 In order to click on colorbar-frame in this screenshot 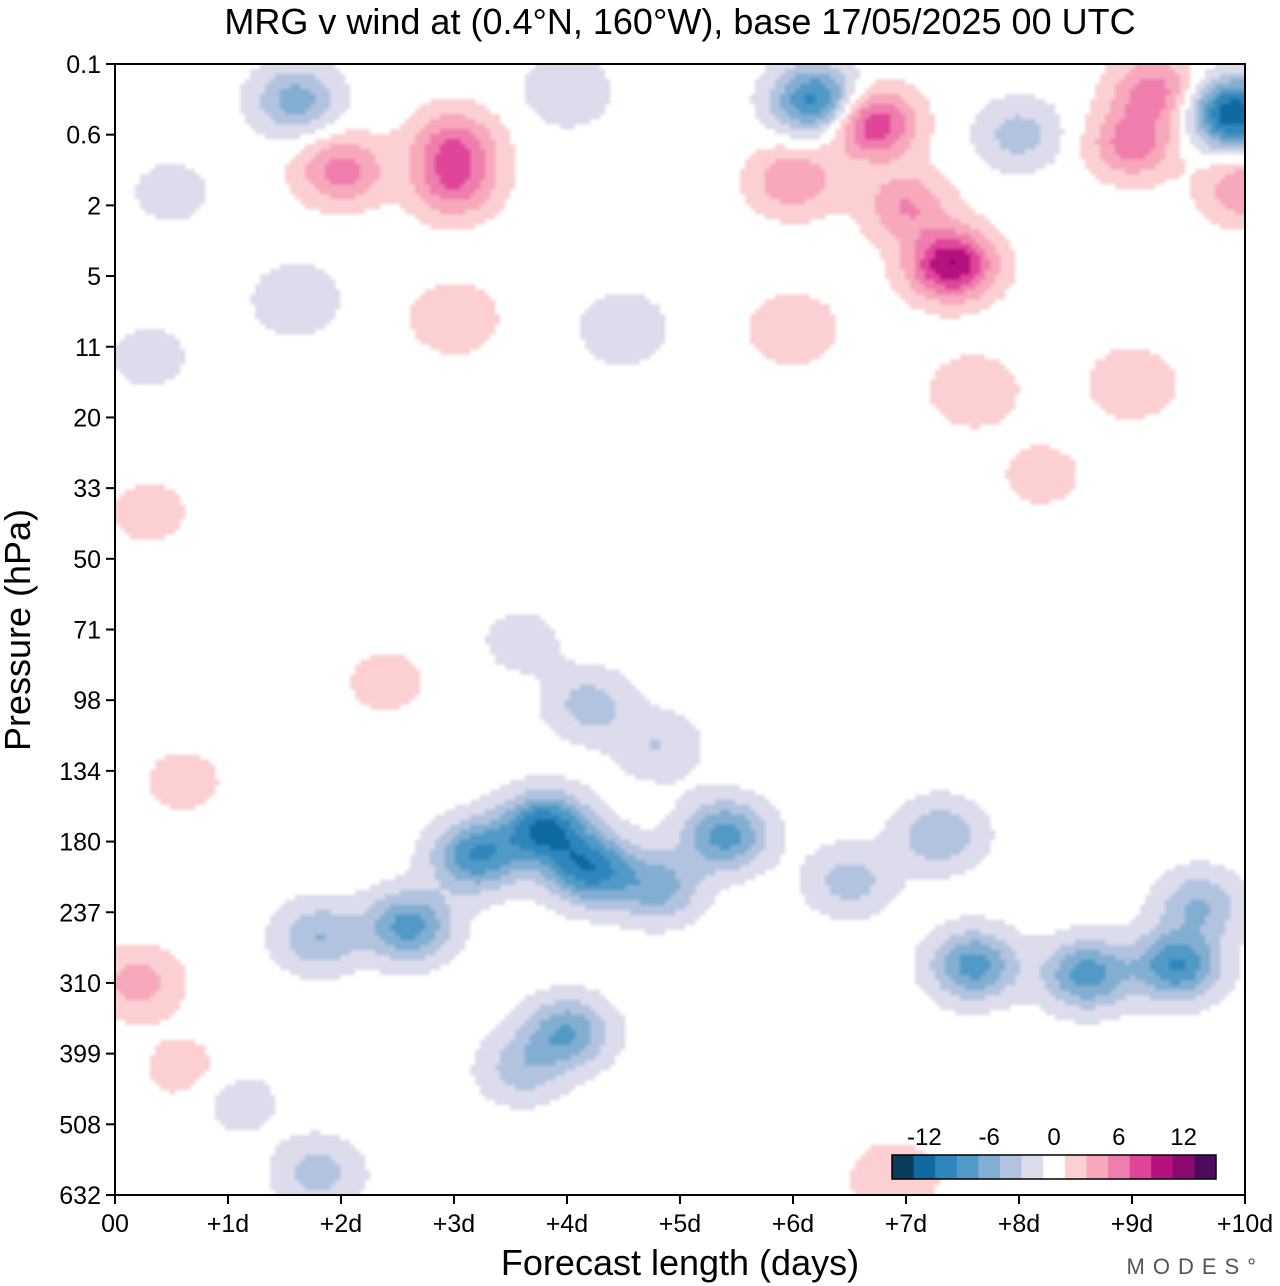, I will do `click(1054, 1167)`.